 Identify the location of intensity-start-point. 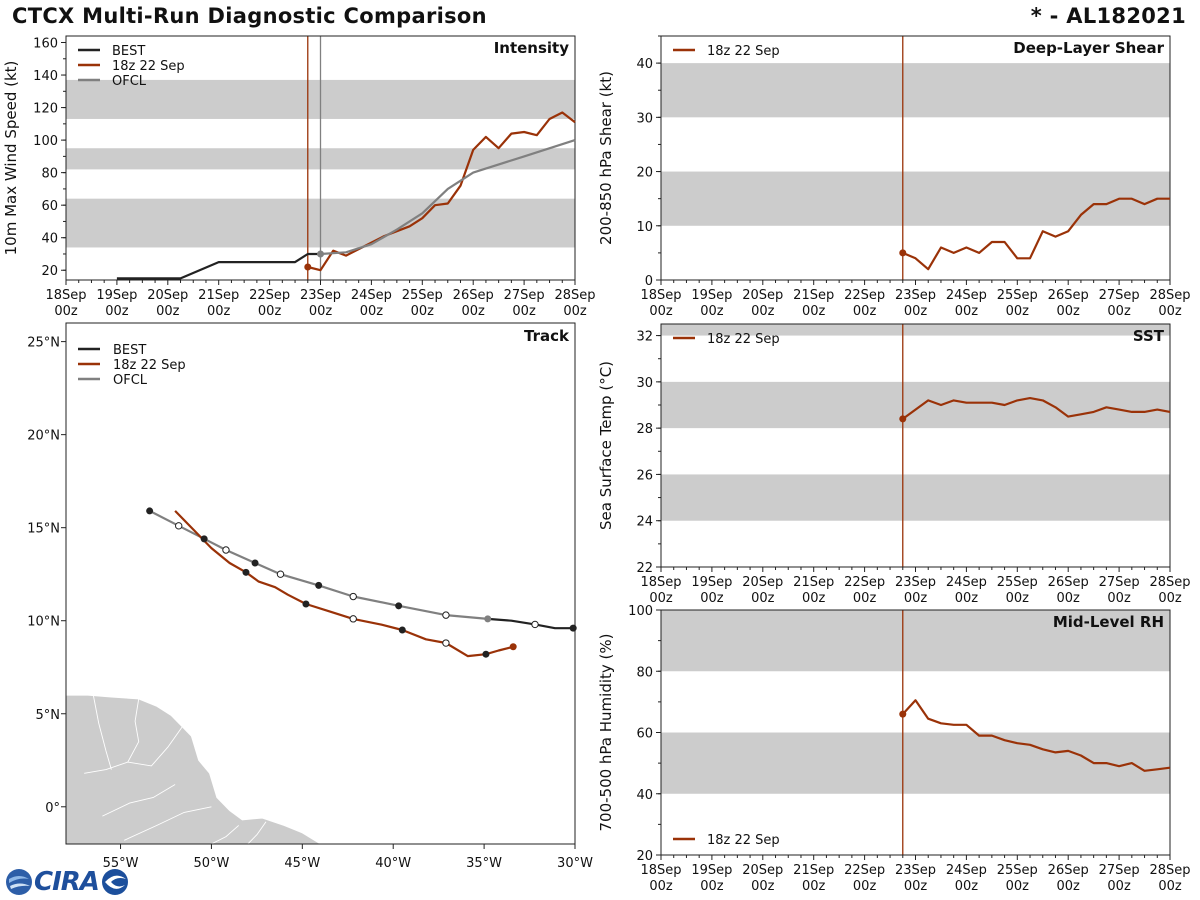
(320, 254).